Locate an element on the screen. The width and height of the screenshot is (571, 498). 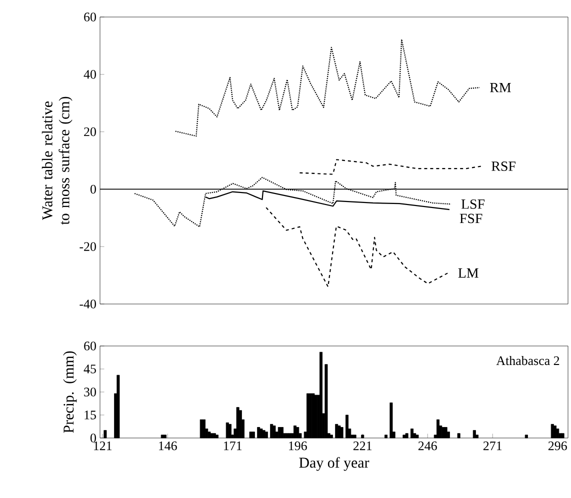
y-tick-label: 40 is located at coordinates (90, 74).